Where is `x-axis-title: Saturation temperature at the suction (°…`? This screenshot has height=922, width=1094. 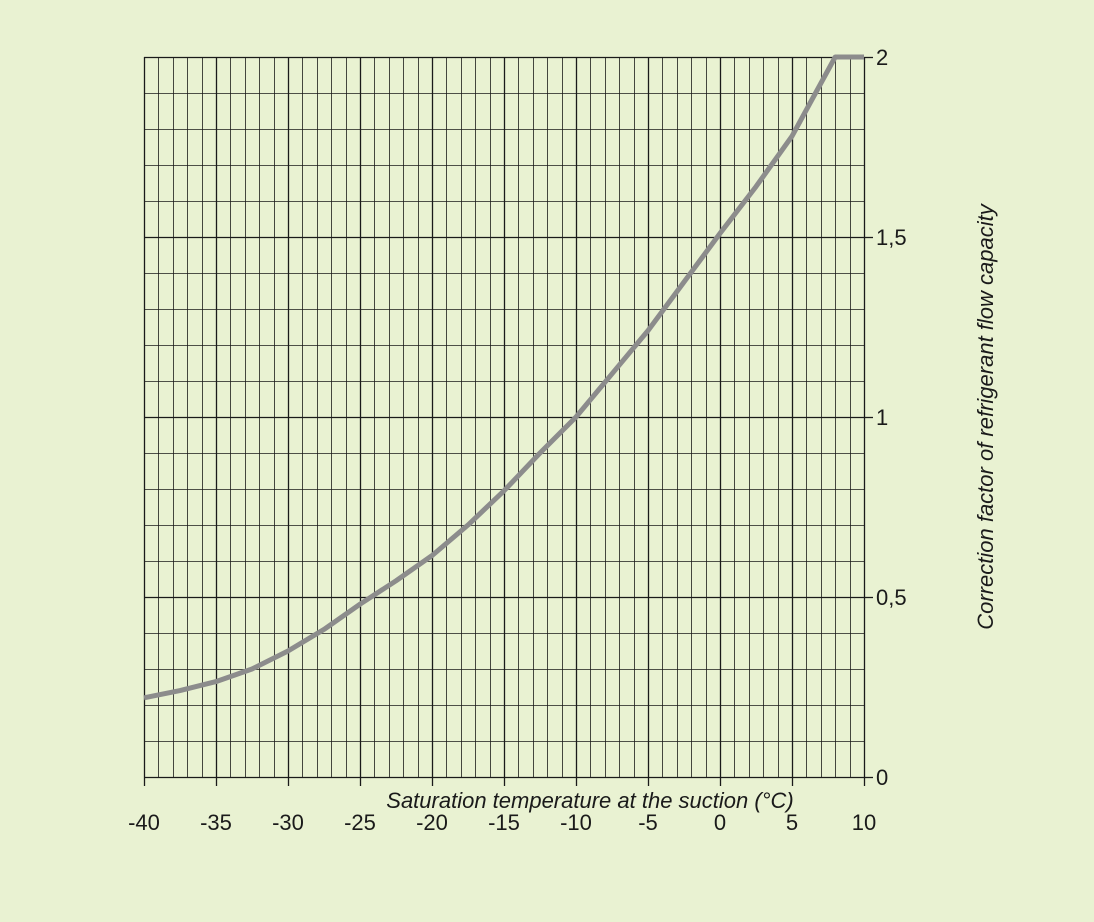
x-axis-title: Saturation temperature at the suction (°… is located at coordinates (589, 800).